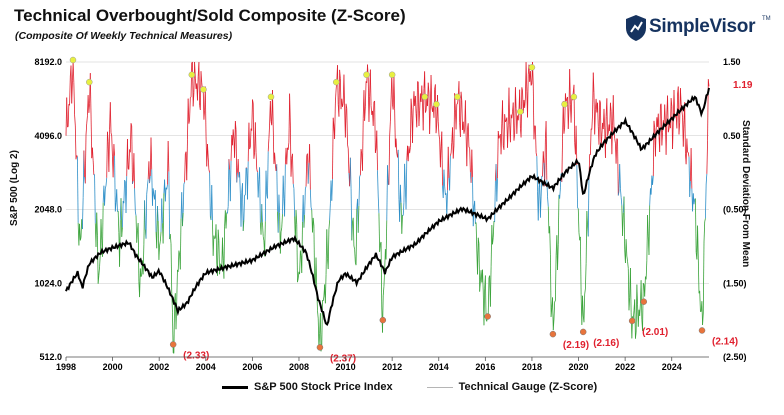  Describe the element at coordinates (745, 194) in the screenshot. I see `y-axis-right-label: Standard Deviation From Mean` at that location.